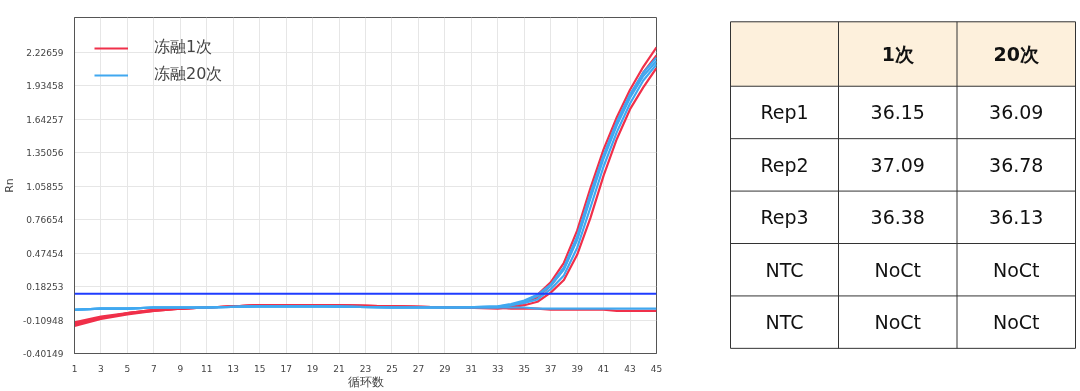 This screenshot has width=1080, height=391. Describe the element at coordinates (10, 185) in the screenshot. I see `y-axis-title: Rn` at that location.